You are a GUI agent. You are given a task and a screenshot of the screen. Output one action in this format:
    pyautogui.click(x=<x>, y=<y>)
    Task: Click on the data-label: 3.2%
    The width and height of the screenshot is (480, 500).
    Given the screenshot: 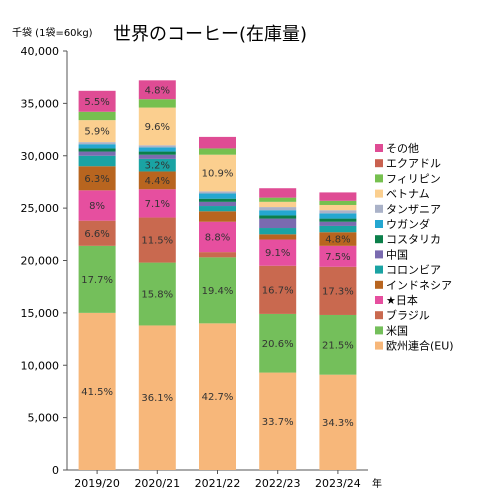 What is the action you would take?
    pyautogui.click(x=157, y=166)
    